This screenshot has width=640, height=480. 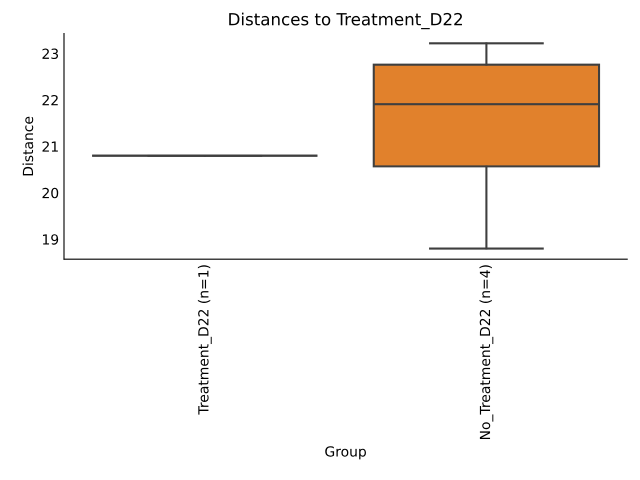 What do you see at coordinates (50, 239) in the screenshot?
I see `y-tick-label: 19` at bounding box center [50, 239].